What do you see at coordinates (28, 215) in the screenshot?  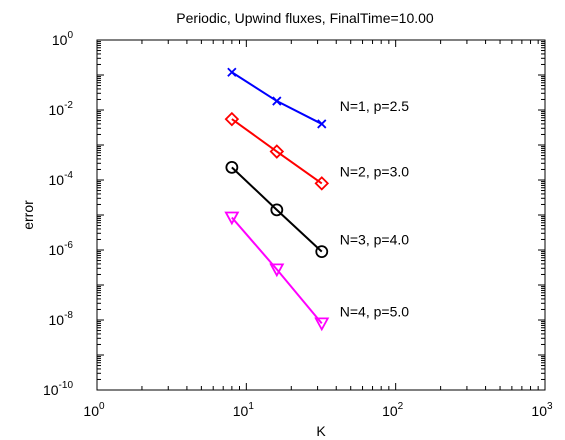 I see `y-axis-label: error` at bounding box center [28, 215].